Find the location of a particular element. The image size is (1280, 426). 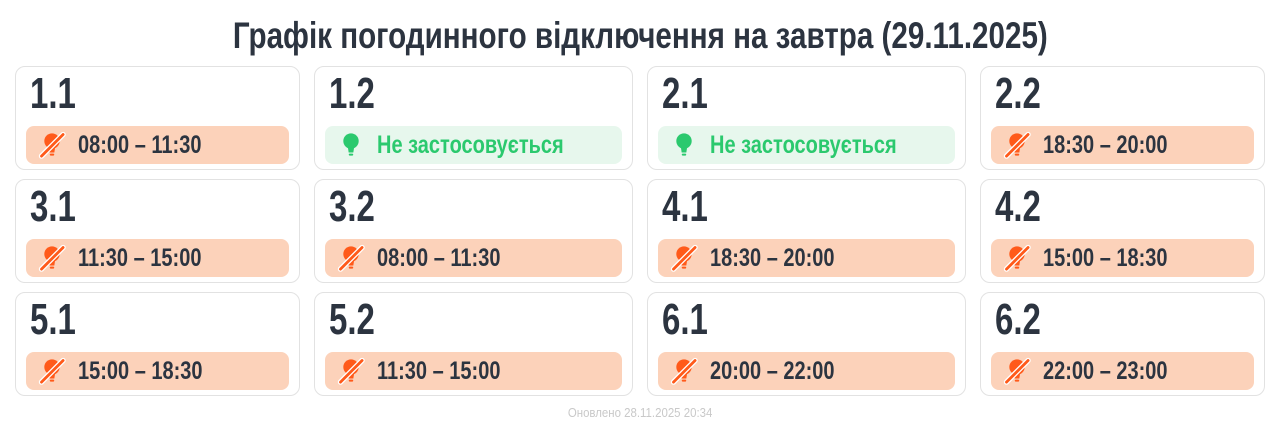

group-card: 4.1 is located at coordinates (807, 231).